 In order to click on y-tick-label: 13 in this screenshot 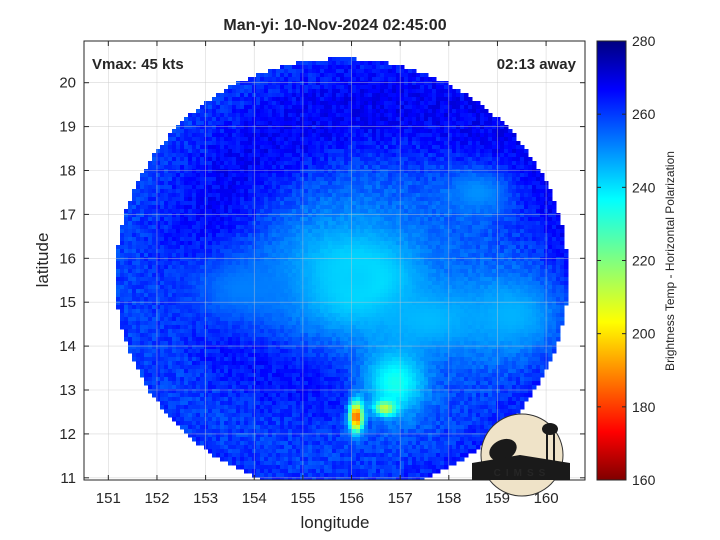, I will do `click(67, 390)`.